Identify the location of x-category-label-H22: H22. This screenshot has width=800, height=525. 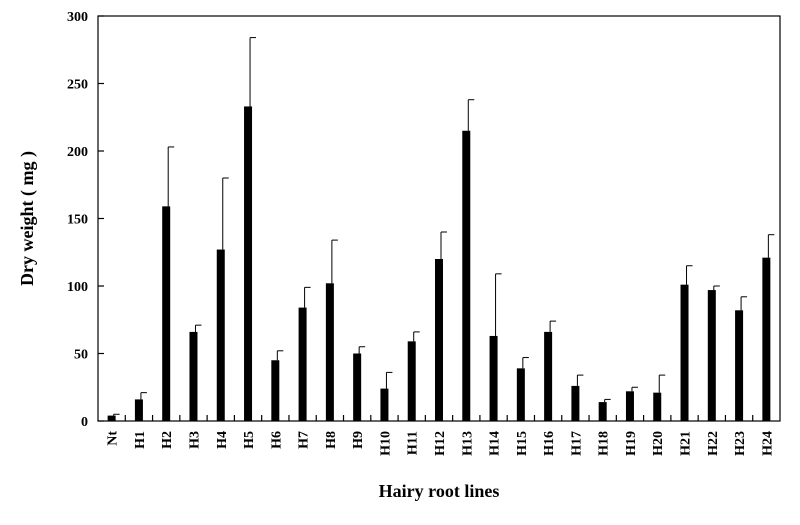
(713, 443).